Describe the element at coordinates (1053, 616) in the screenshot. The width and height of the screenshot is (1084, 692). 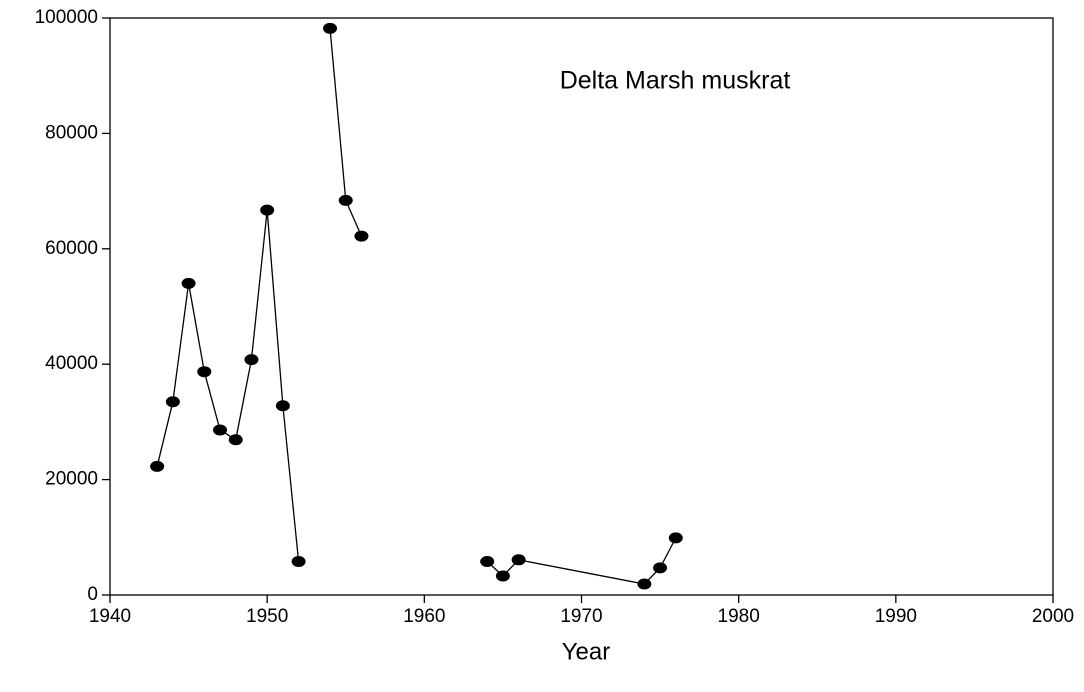
I see `x-tick-label: 2000` at that location.